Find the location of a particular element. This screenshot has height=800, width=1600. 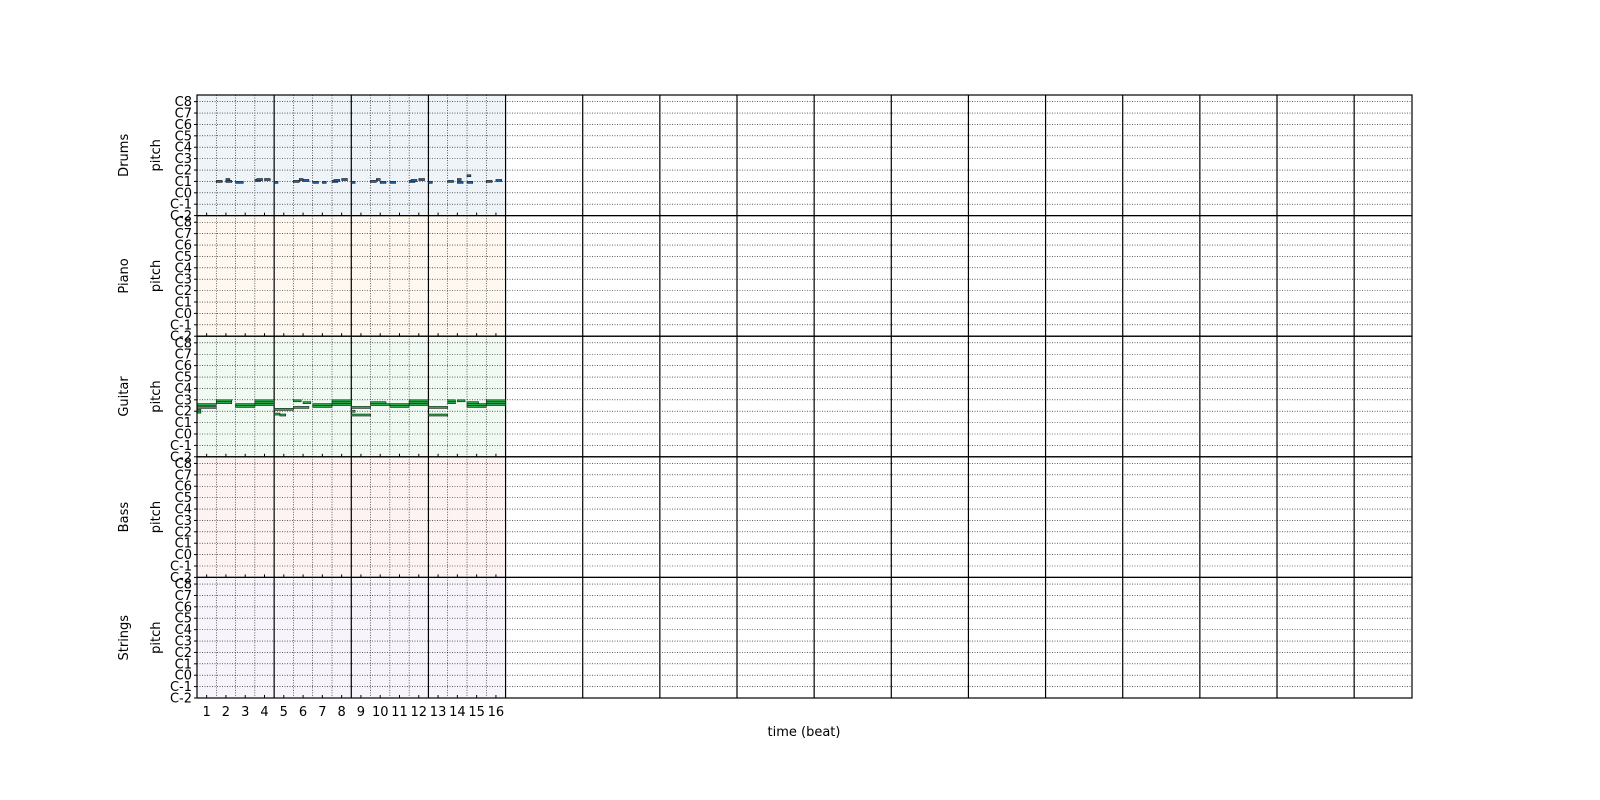

x-tick-label: 12 is located at coordinates (419, 712).